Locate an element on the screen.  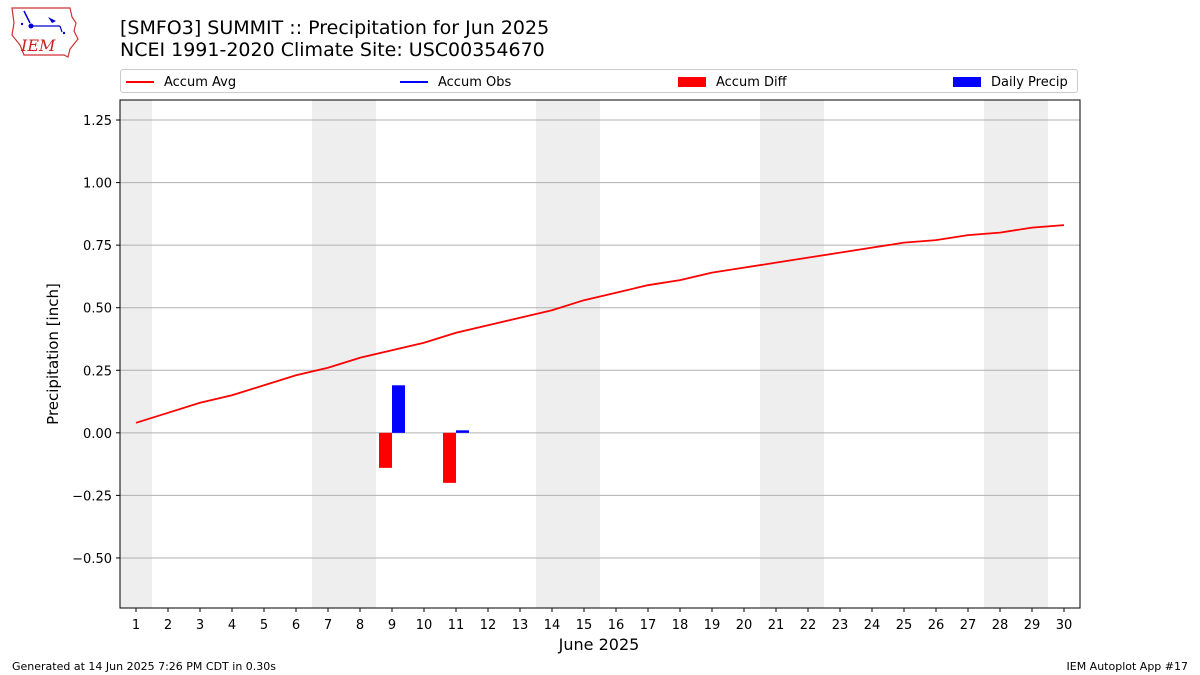
x-tick-label: 14 is located at coordinates (552, 625).